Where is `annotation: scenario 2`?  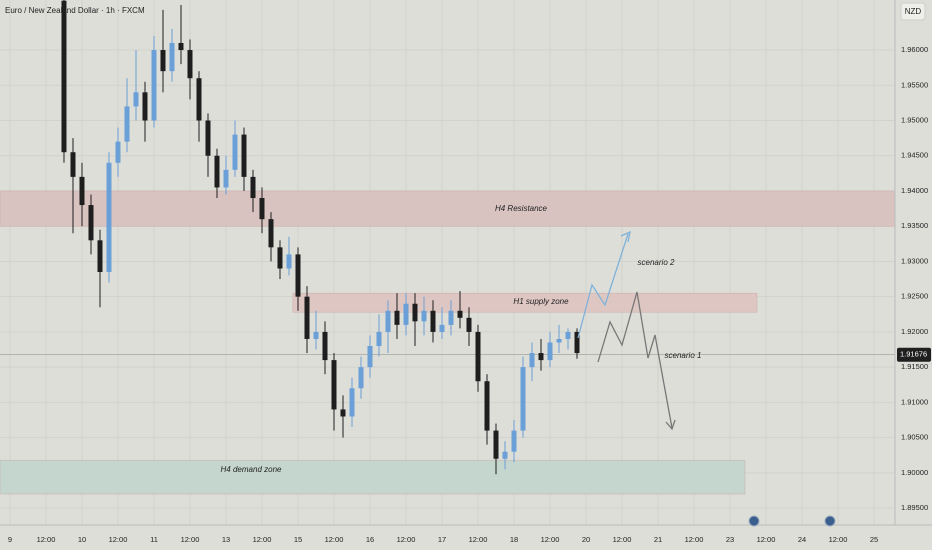 annotation: scenario 2 is located at coordinates (656, 262).